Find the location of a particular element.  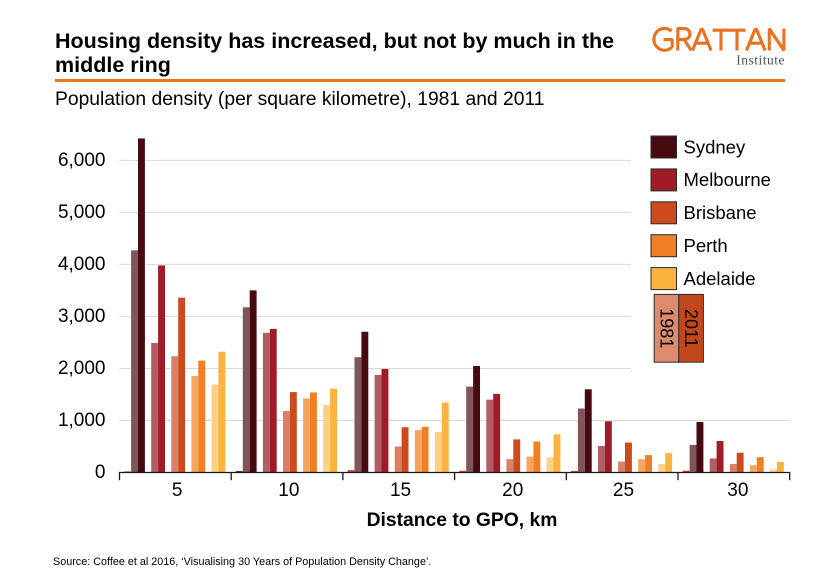

svg-text: 15 is located at coordinates (400, 490).